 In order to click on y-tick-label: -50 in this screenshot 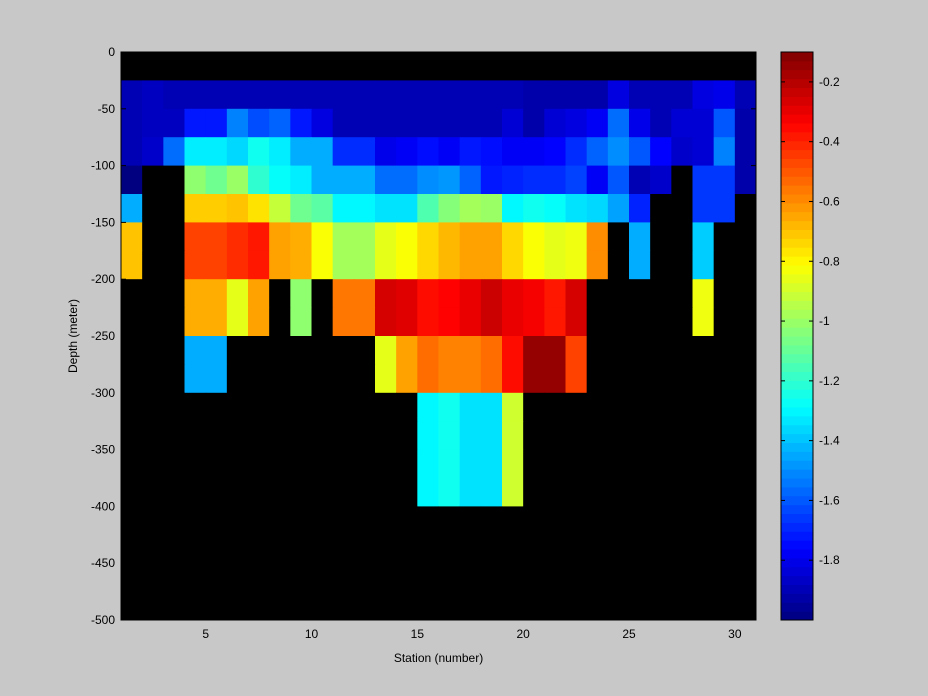, I will do `click(107, 109)`.